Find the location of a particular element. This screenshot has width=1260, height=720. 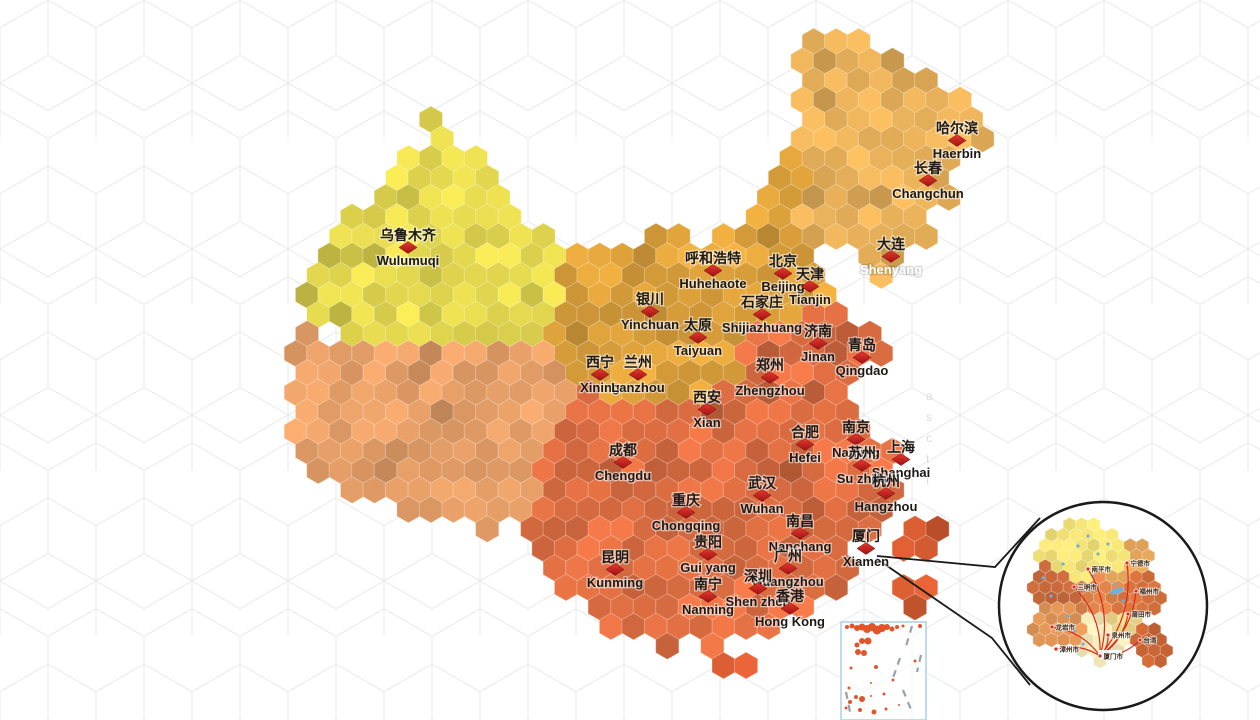

city-hefei: 合肥 Hefei is located at coordinates (805, 445).